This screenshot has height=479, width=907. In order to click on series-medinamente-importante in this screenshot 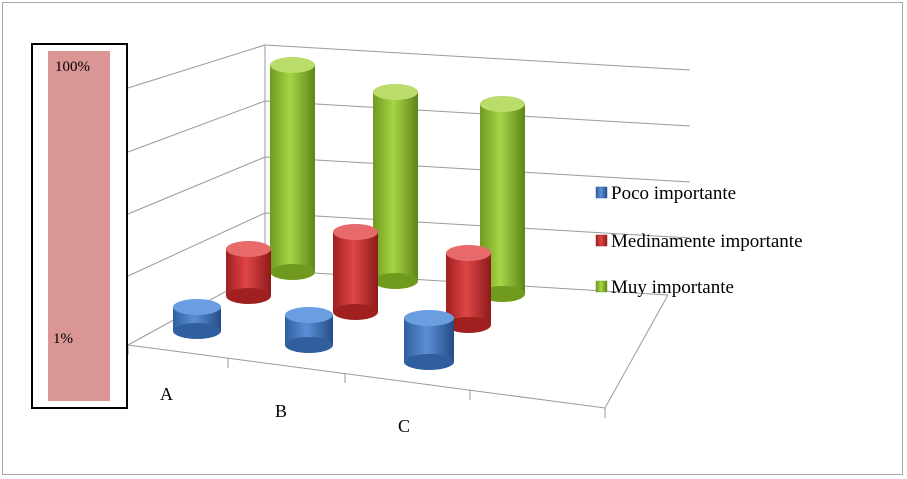, I will do `click(358, 278)`.